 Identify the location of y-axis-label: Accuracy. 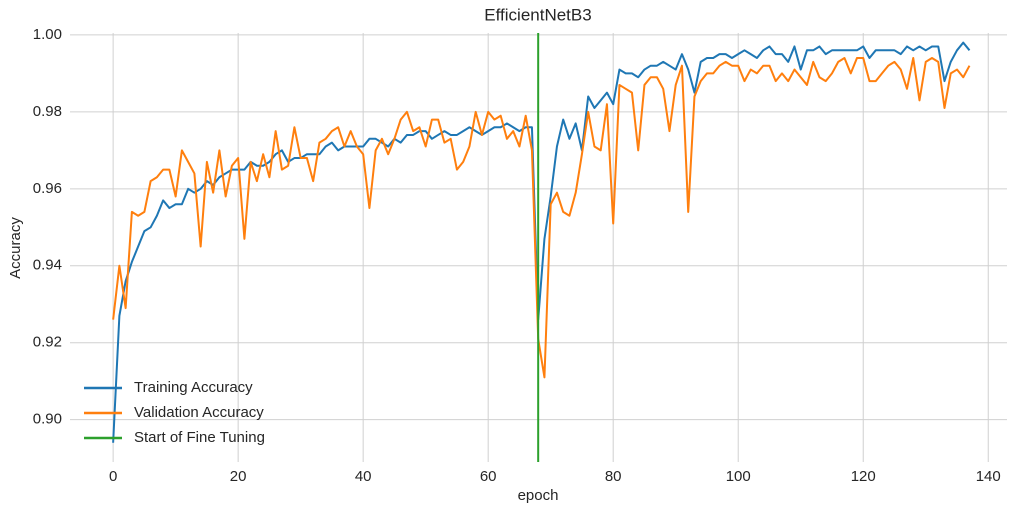
(15, 248).